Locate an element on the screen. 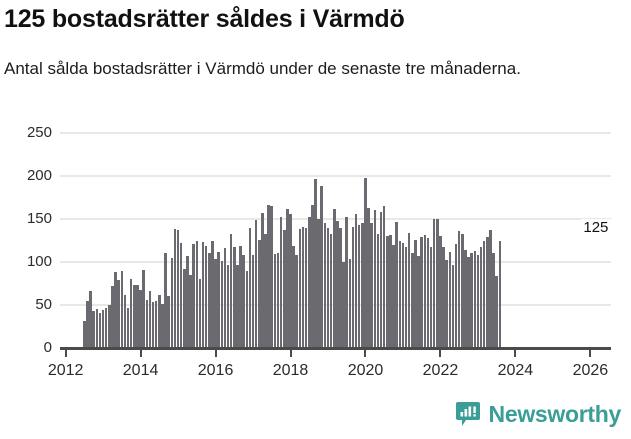 Image resolution: width=631 pixels, height=439 pixels. y-axis-tick-label: 250 is located at coordinates (26, 132).